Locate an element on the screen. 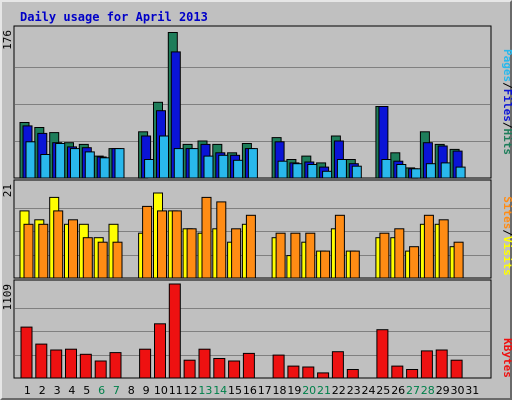 Image resolution: width=512 pixels, height=400 pixels. legend-sites-visits: Sites/Visits is located at coordinates (506, 236).